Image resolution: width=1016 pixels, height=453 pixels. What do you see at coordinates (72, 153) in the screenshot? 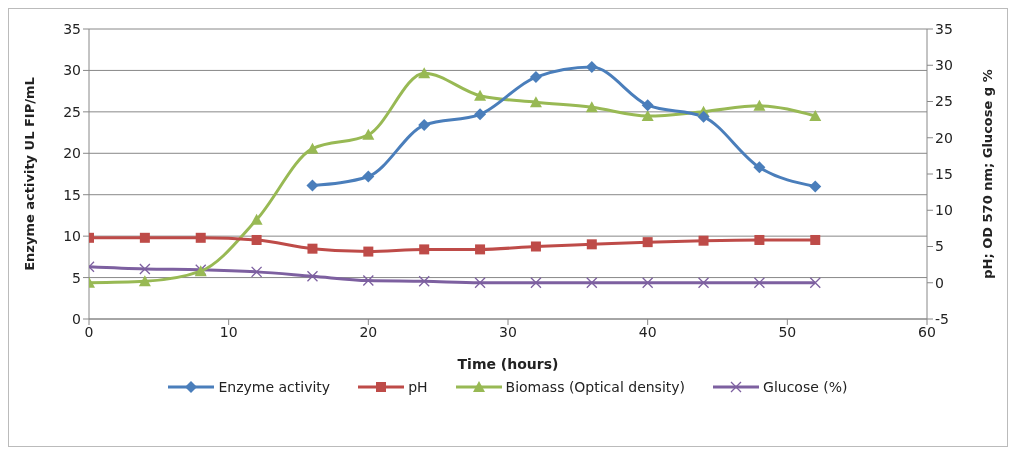
I see `y-tick-label: 20` at bounding box center [72, 153].